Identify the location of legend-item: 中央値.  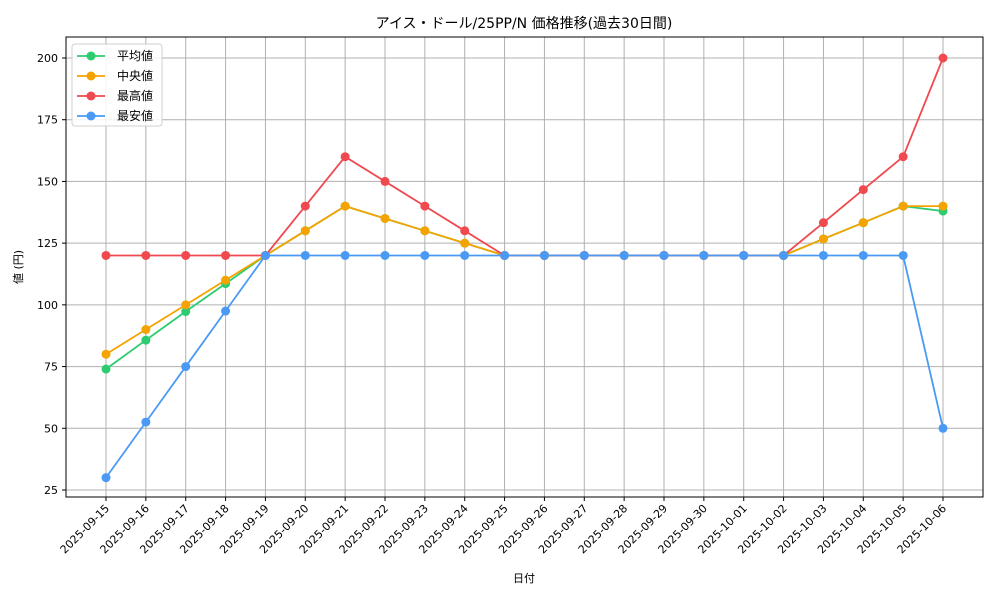
(115, 75).